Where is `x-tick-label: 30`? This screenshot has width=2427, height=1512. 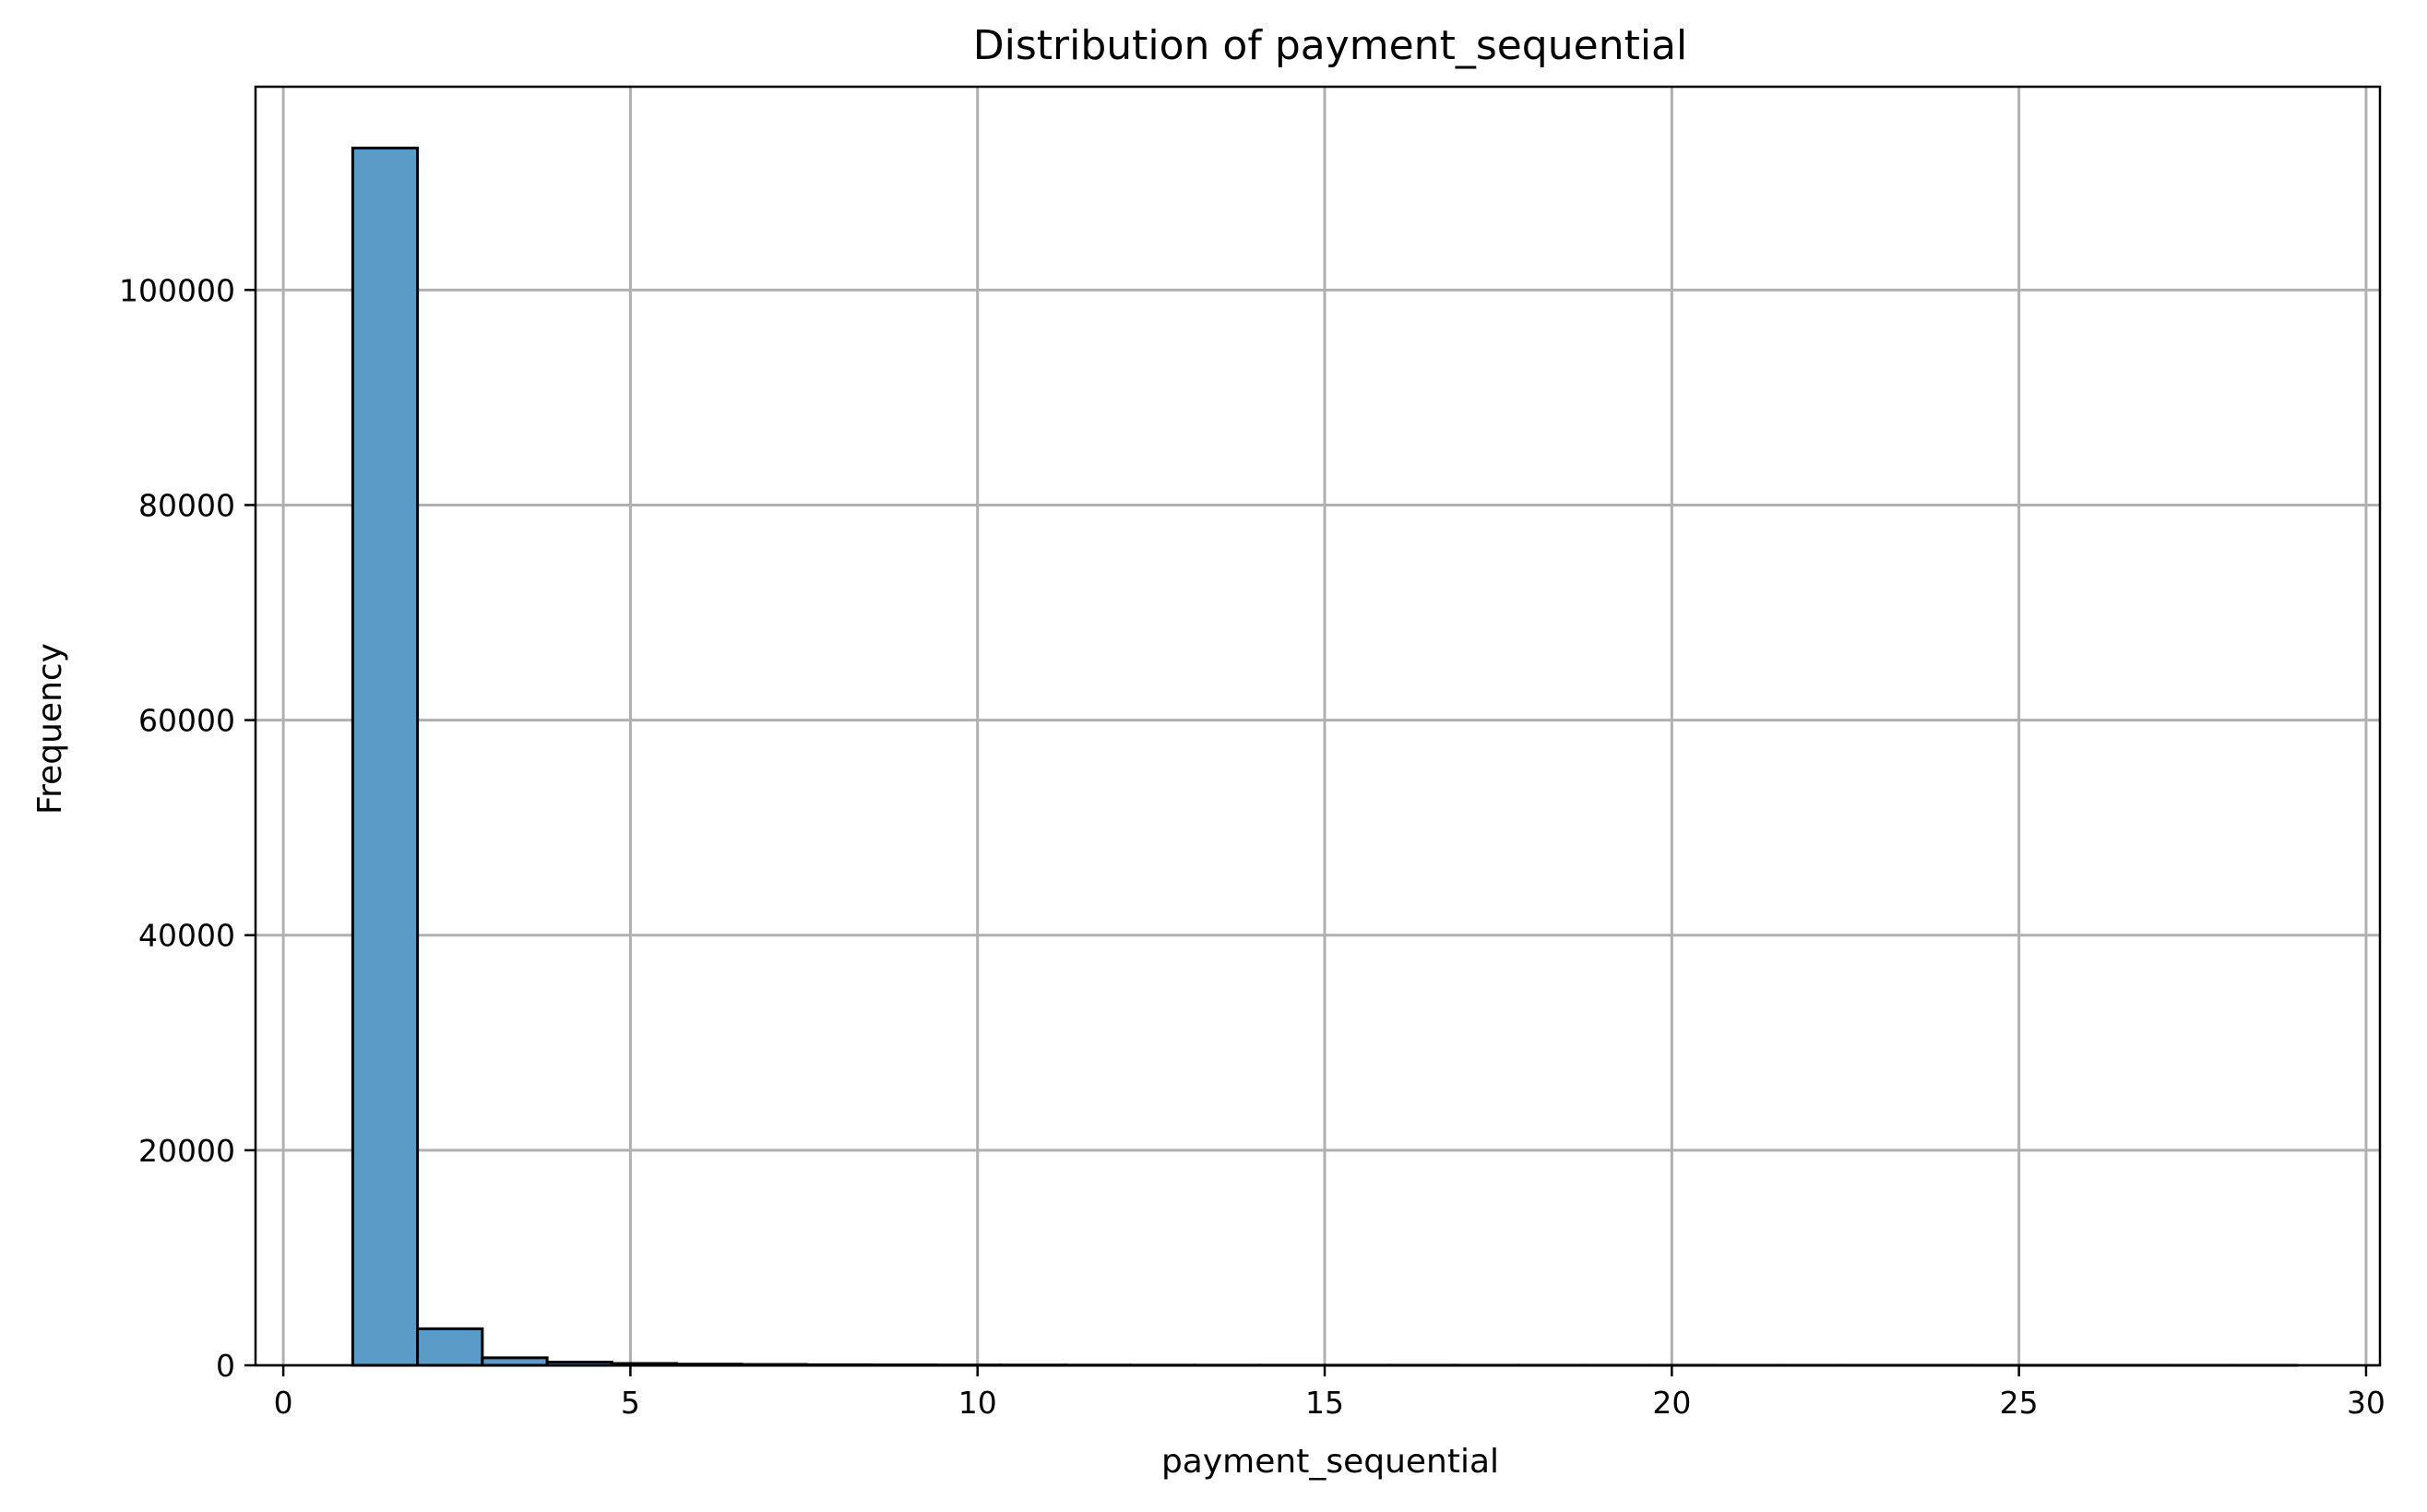 x-tick-label: 30 is located at coordinates (2366, 1403).